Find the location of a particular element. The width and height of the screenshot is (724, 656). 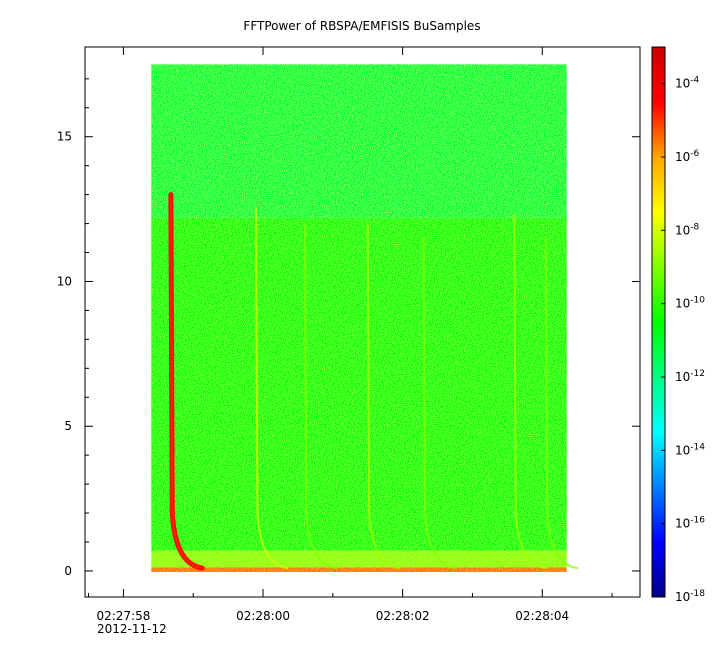

x-tick-label: 02:27:58 is located at coordinates (123, 616).